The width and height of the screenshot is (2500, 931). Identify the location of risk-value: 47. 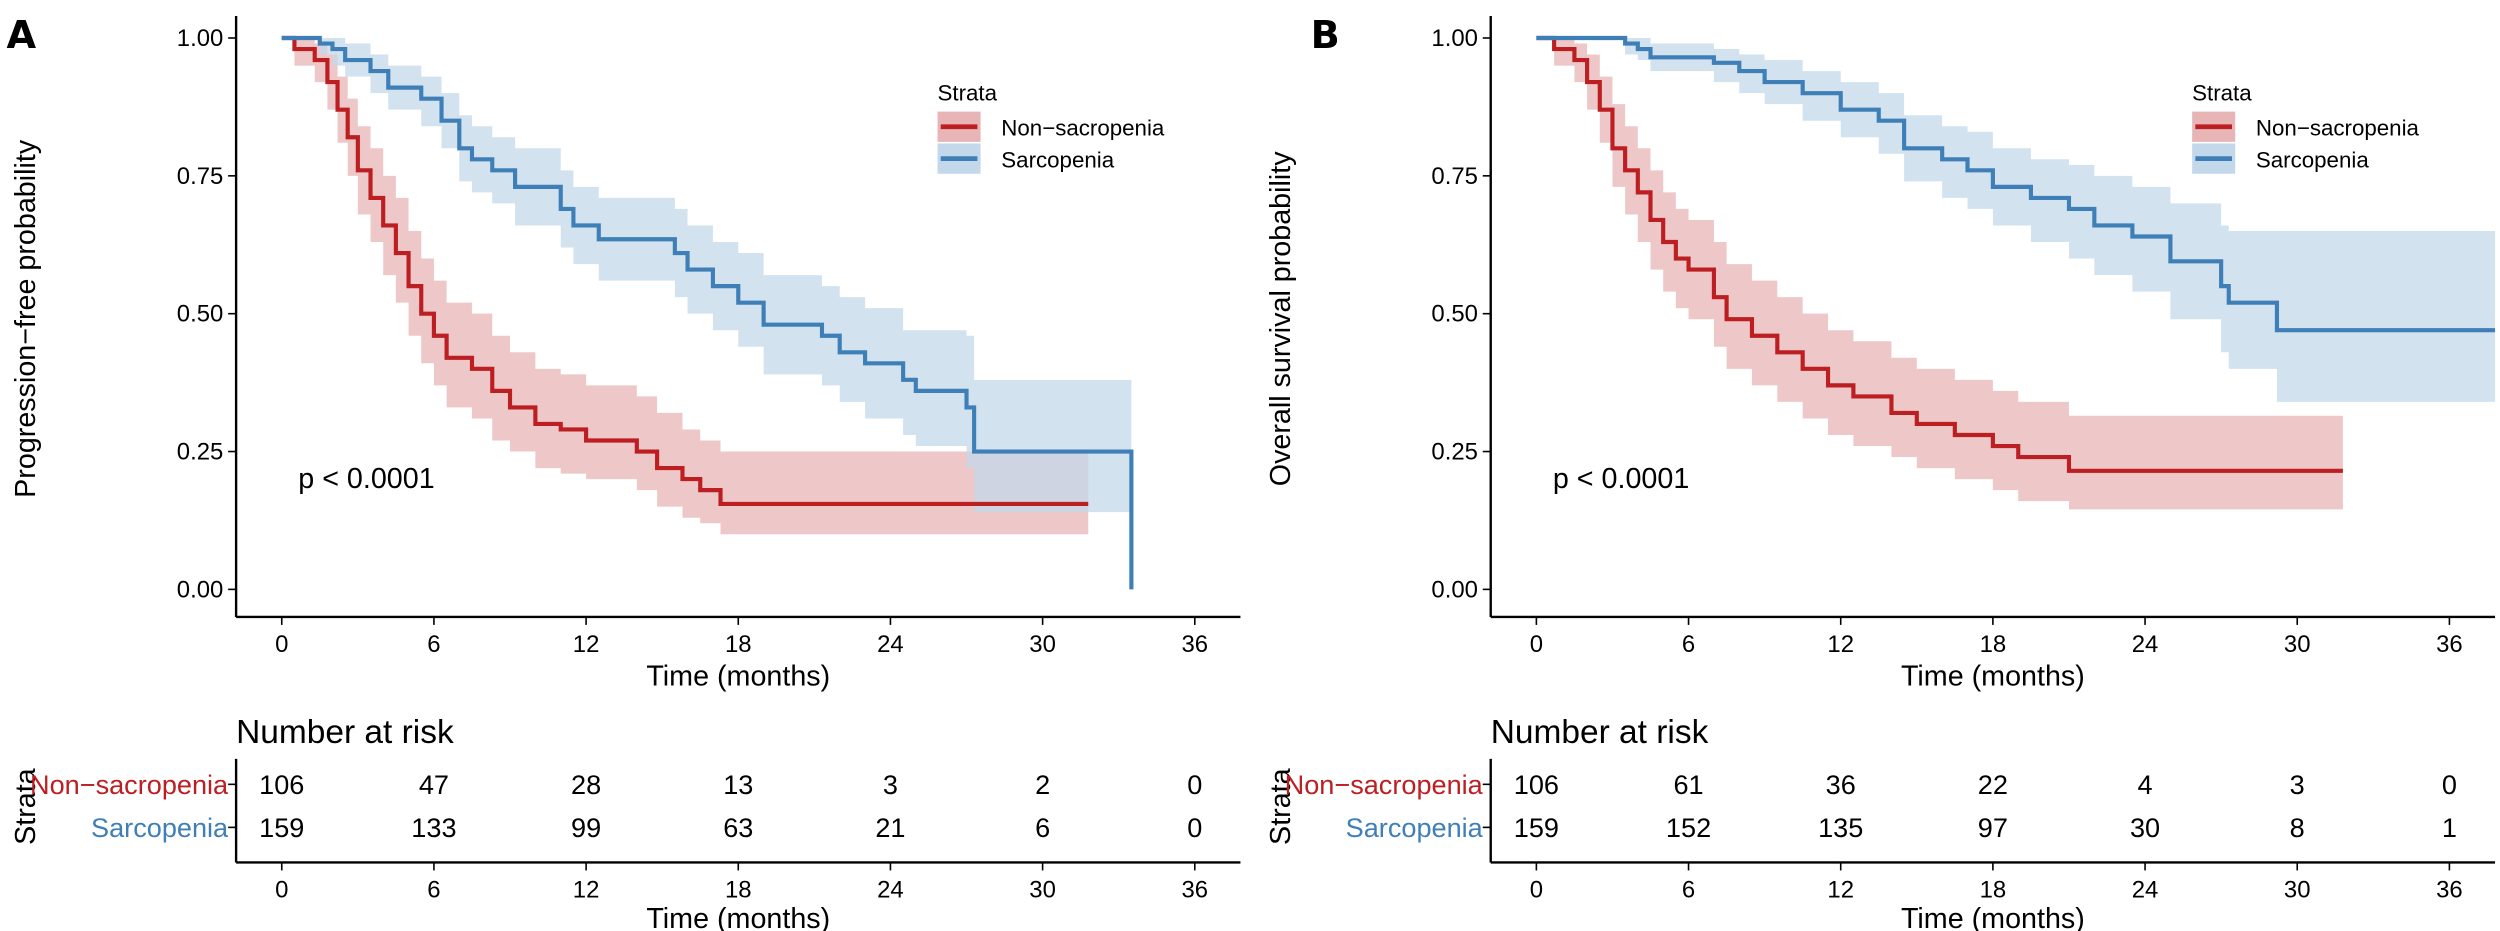
(434, 784).